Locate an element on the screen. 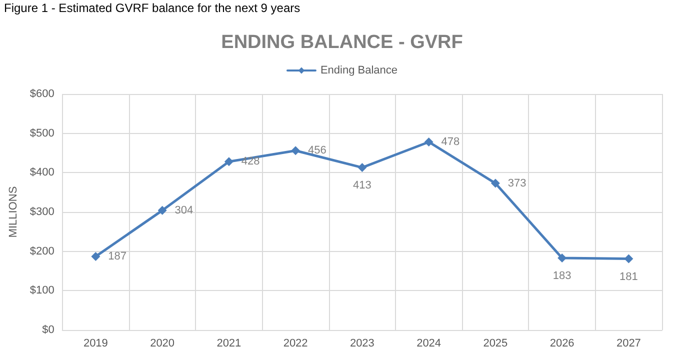  data-label: 187 is located at coordinates (117, 256).